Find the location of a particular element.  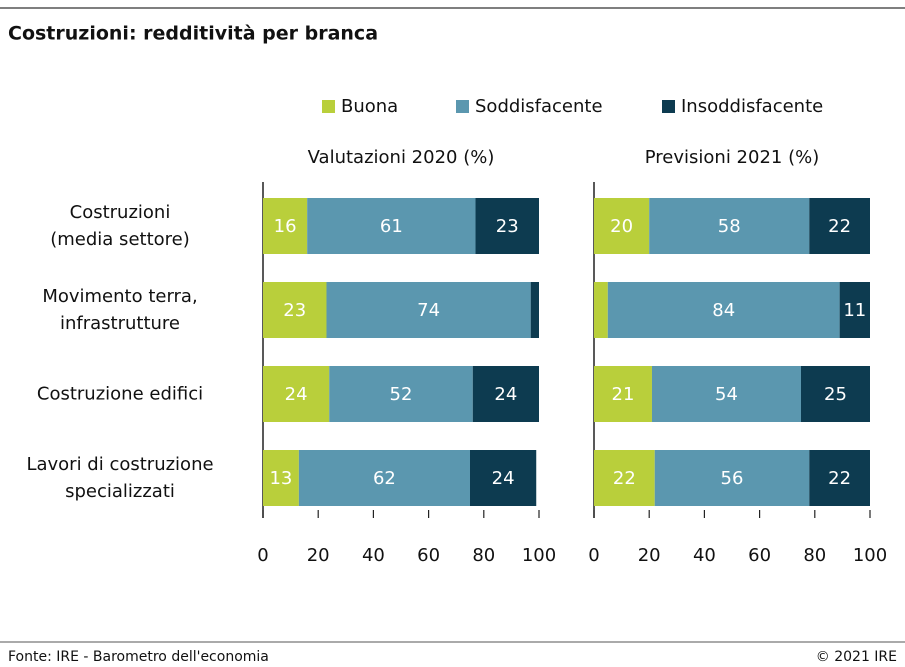

data-label: 54 is located at coordinates (726, 394).